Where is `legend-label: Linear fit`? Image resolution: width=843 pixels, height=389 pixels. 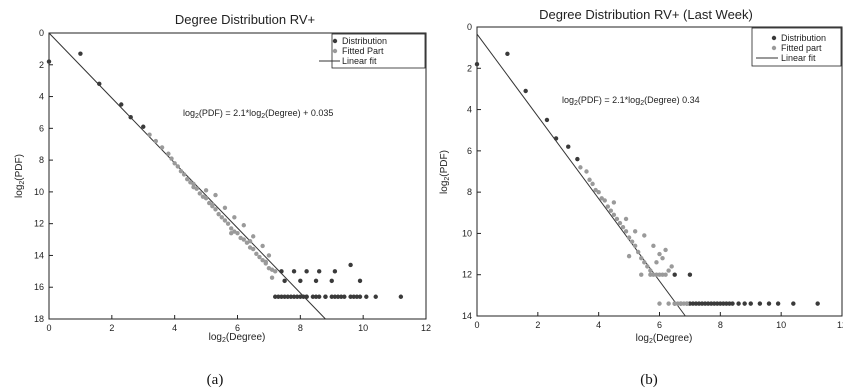
legend-label: Linear fit is located at coordinates (359, 61).